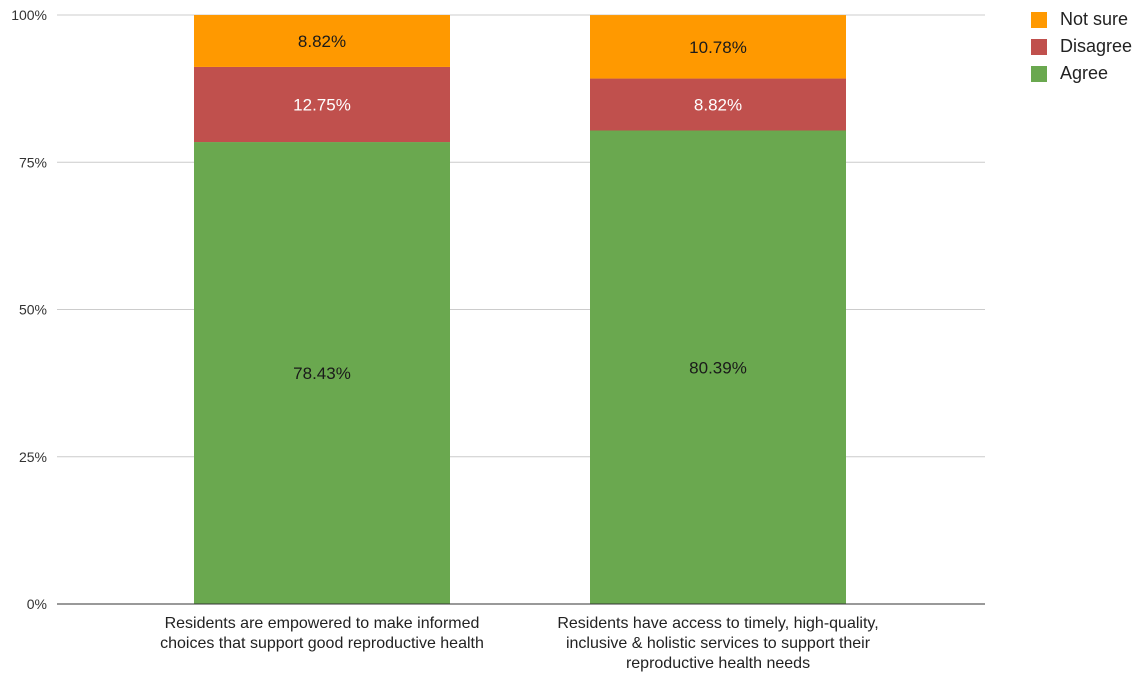  Describe the element at coordinates (322, 623) in the screenshot. I see `x-category-label: Residents are empowered to make informed` at that location.